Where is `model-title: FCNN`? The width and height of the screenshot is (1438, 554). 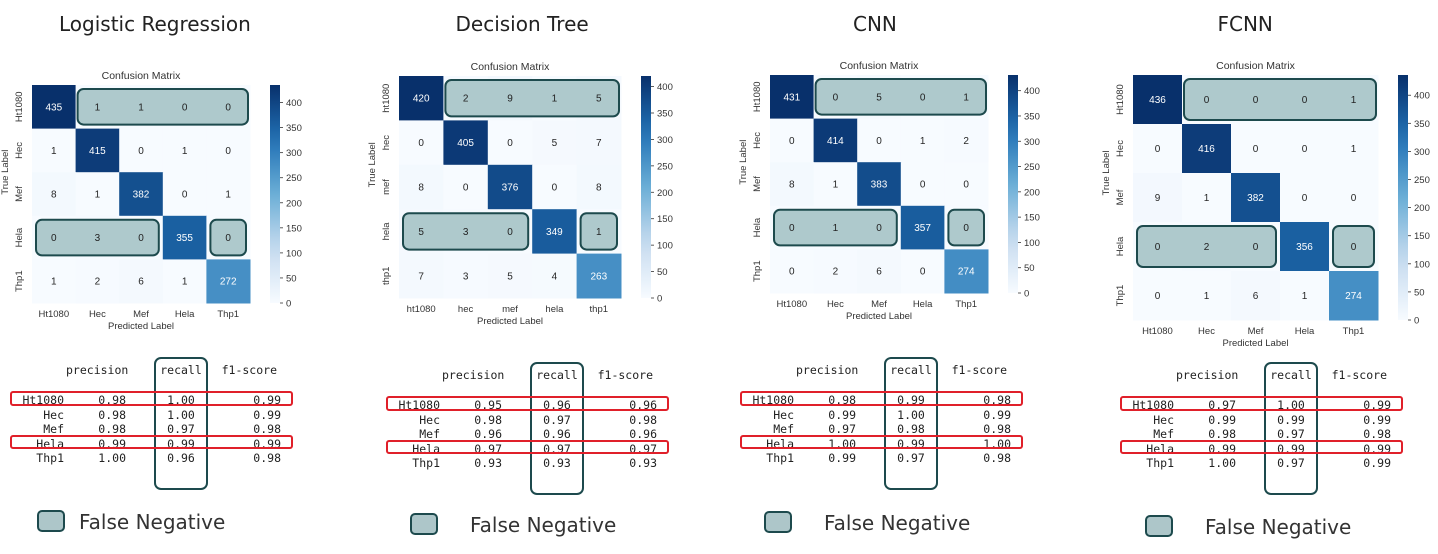 model-title: FCNN is located at coordinates (1245, 24).